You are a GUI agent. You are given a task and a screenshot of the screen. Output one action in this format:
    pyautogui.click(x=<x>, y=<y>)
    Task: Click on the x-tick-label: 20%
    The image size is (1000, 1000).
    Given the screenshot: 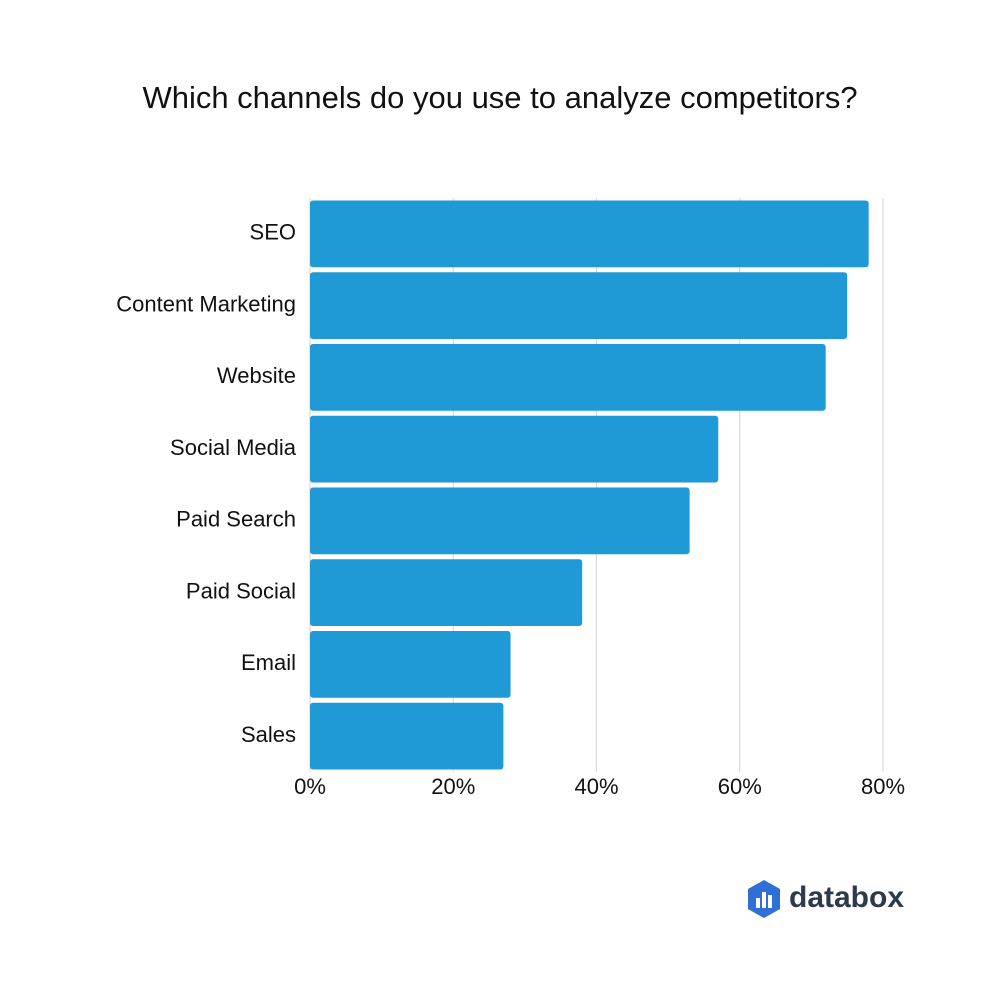 What is the action you would take?
    pyautogui.click(x=453, y=786)
    